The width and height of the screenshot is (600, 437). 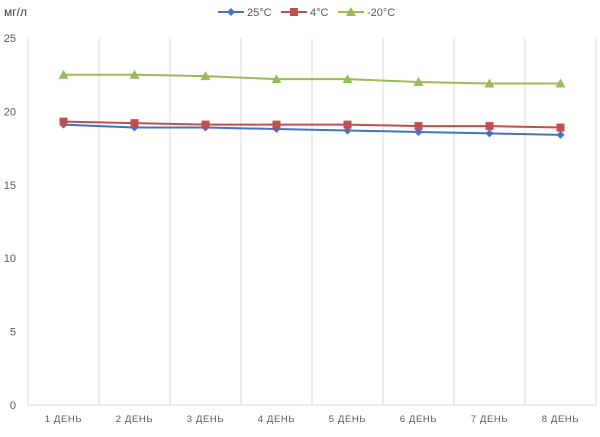 What do you see at coordinates (10, 259) in the screenshot?
I see `y-tick-label: 10` at bounding box center [10, 259].